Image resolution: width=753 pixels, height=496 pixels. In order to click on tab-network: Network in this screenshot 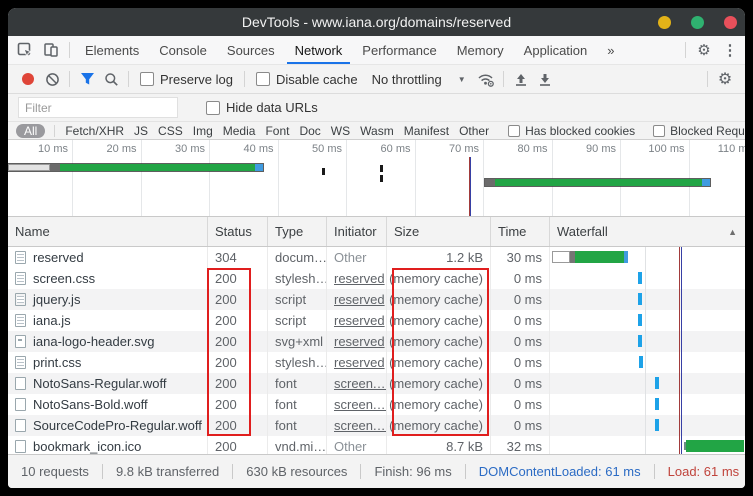, I will do `click(319, 50)`.